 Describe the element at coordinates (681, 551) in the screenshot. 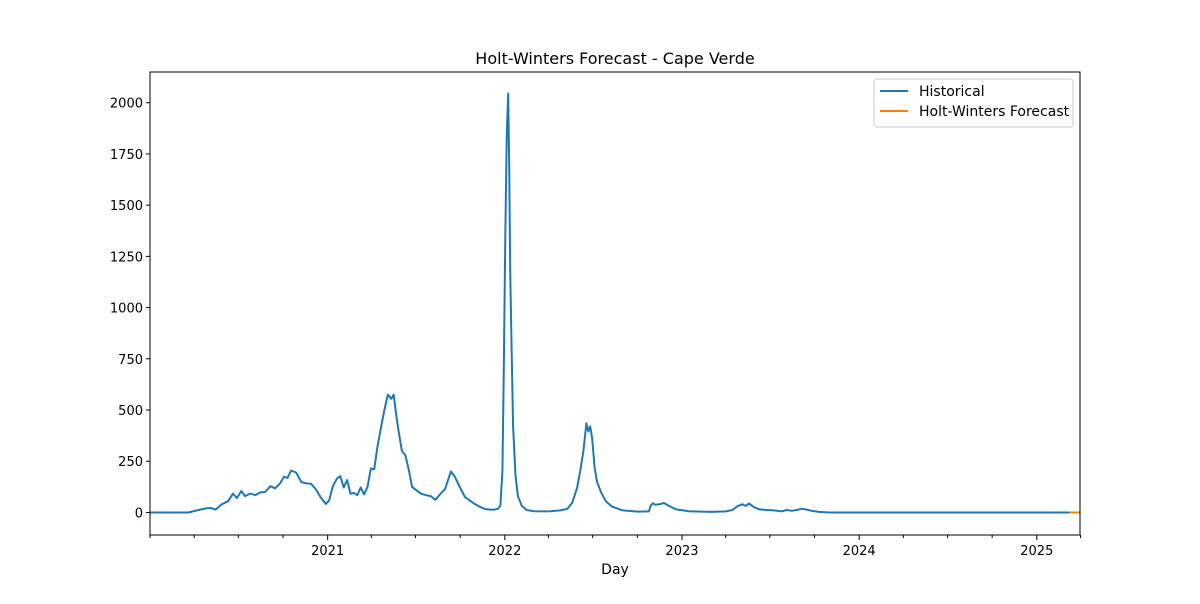

I see `x-tick-label: 2023` at that location.